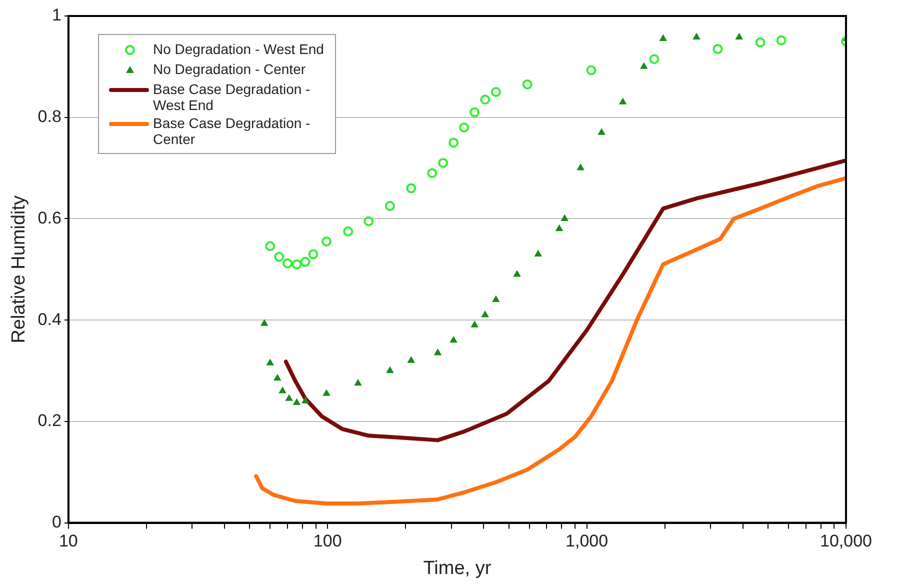  Describe the element at coordinates (232, 131) in the screenshot. I see `legend-label: Base Case Degradation - Center` at that location.